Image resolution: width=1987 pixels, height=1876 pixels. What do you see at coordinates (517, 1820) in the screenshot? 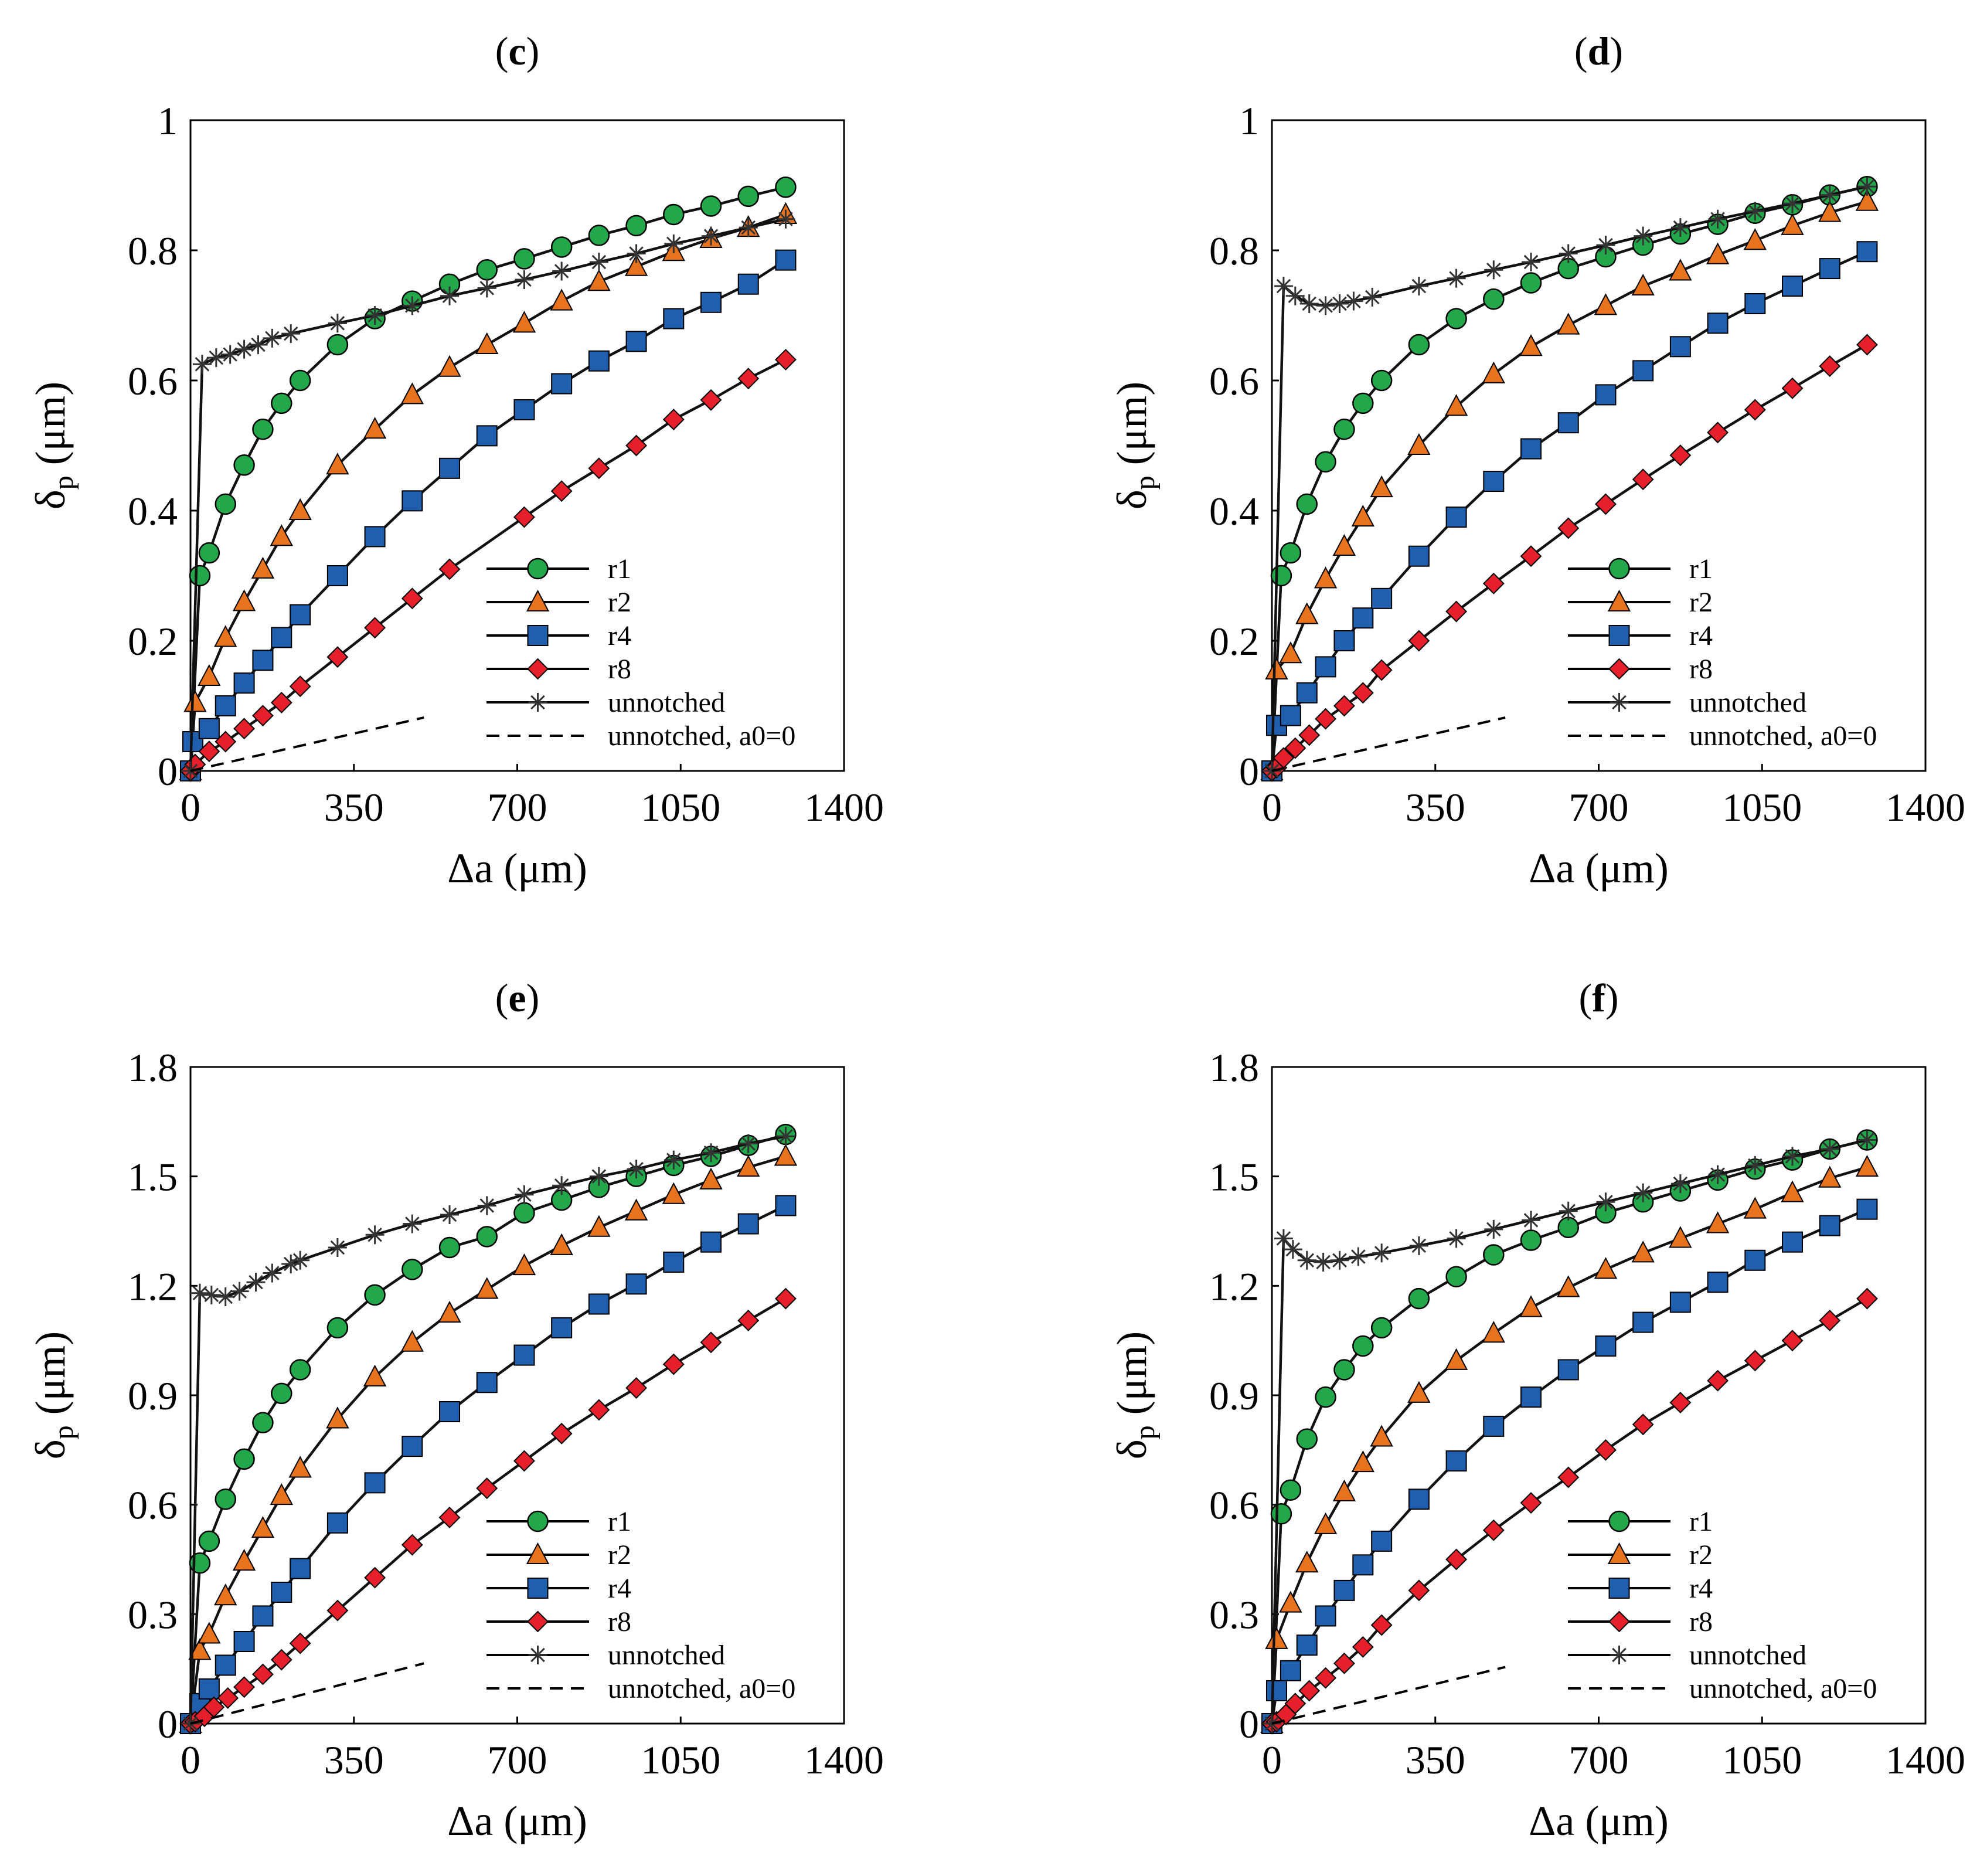
I see `x-axis-label: Δa (μm)` at bounding box center [517, 1820].